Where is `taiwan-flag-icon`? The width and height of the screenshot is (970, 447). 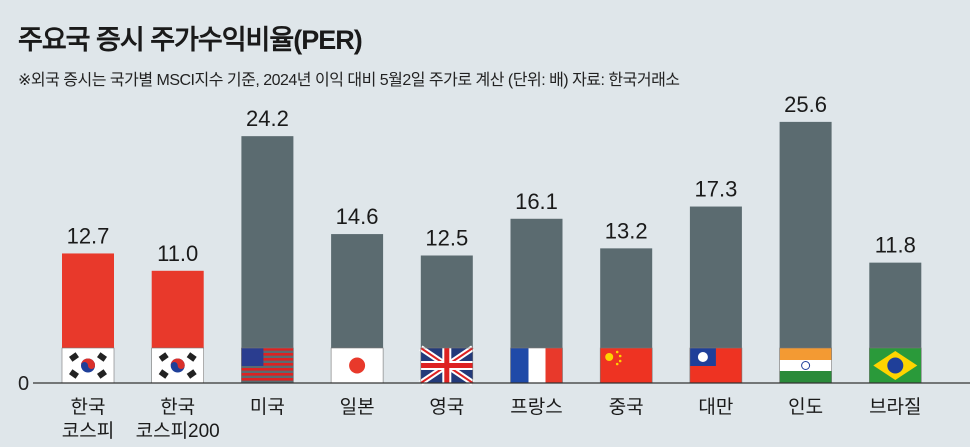 taiwan-flag-icon is located at coordinates (716, 365).